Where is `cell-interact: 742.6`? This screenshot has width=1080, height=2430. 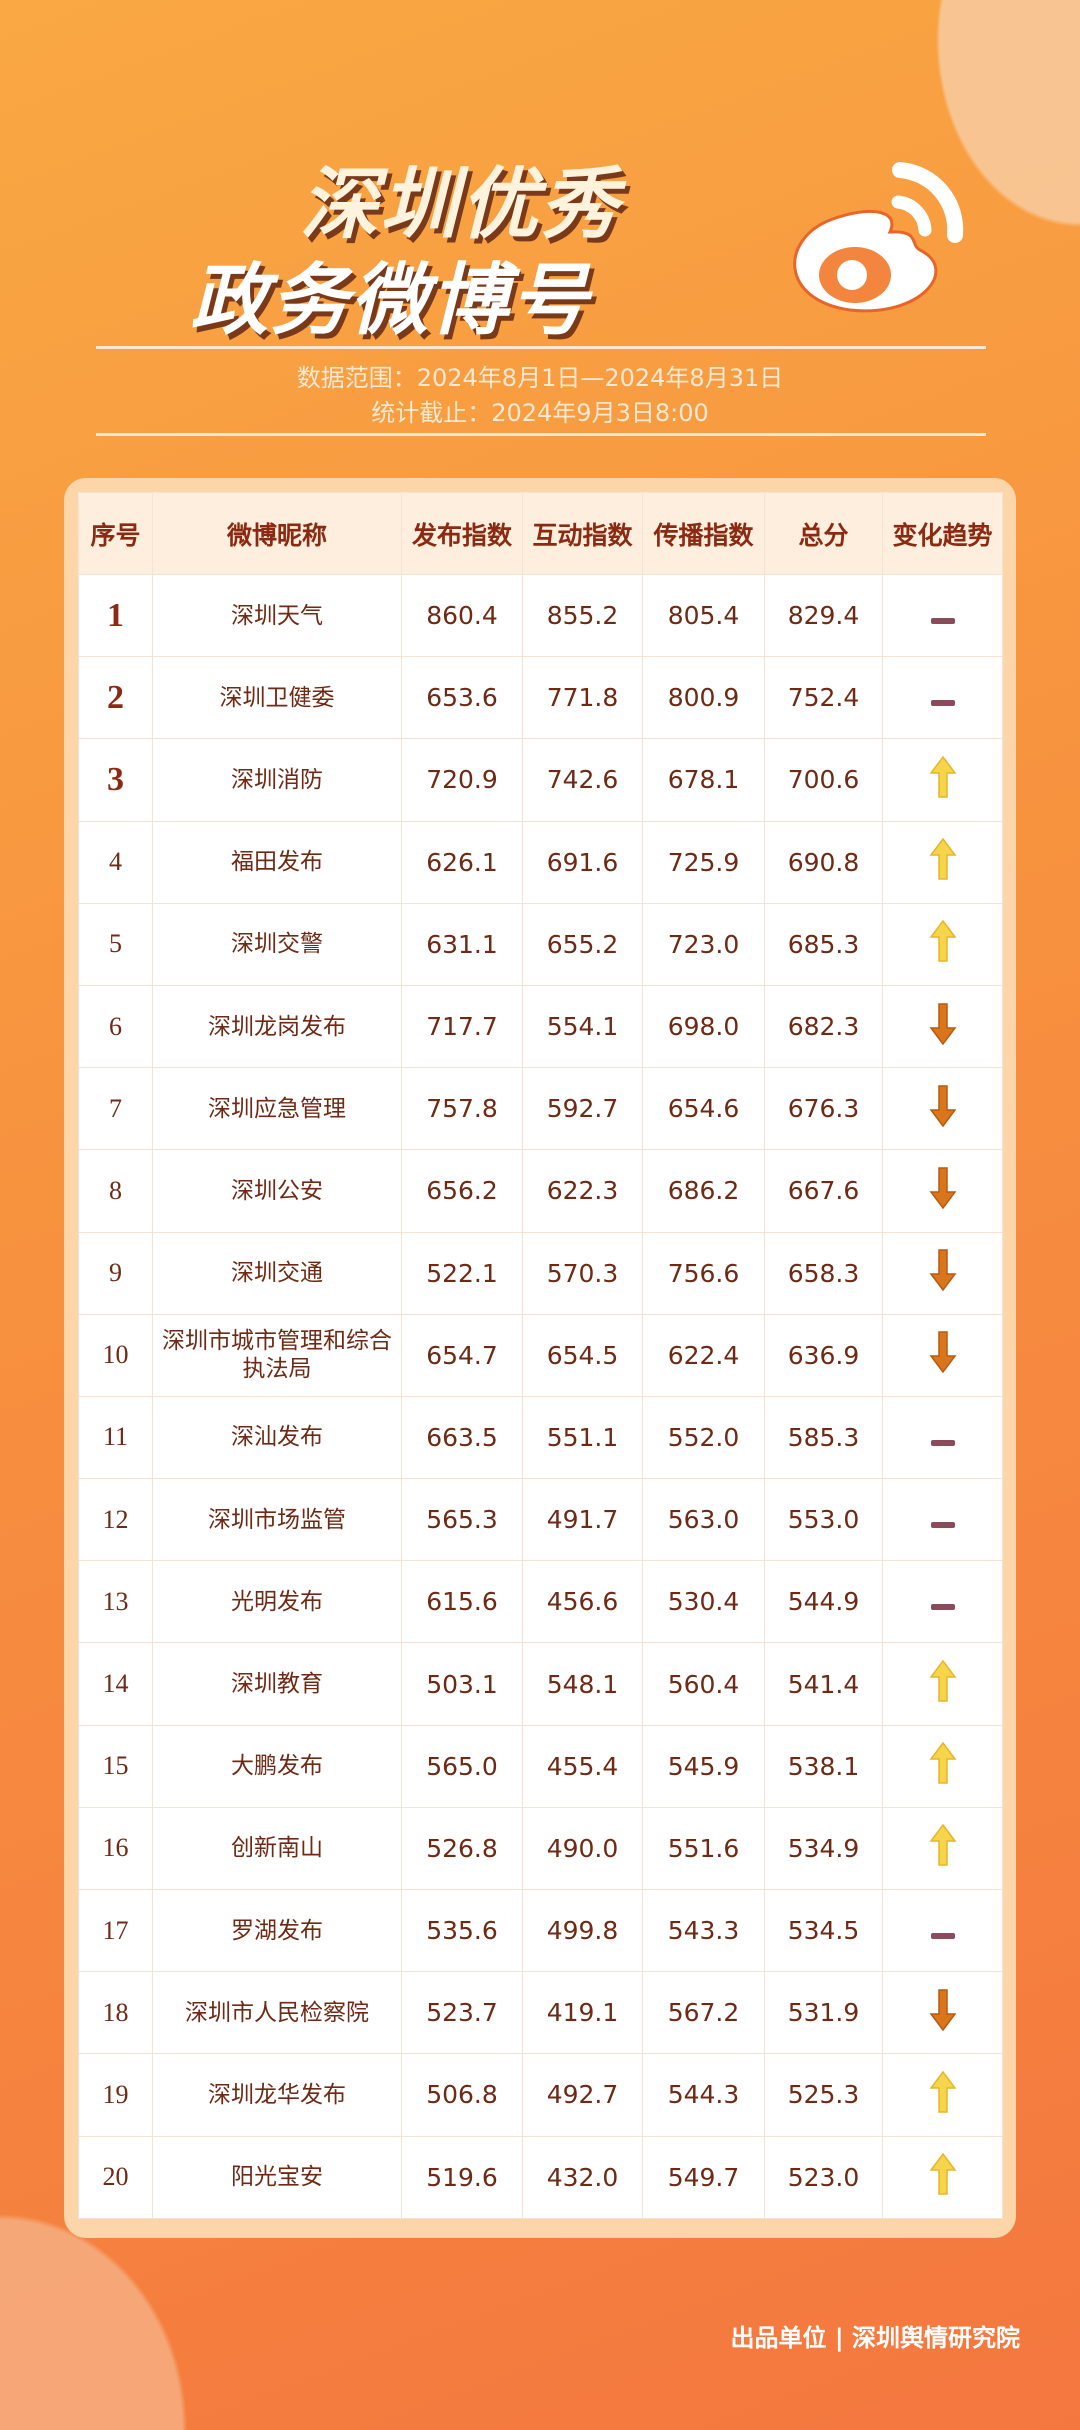 cell-interact: 742.6 is located at coordinates (582, 780).